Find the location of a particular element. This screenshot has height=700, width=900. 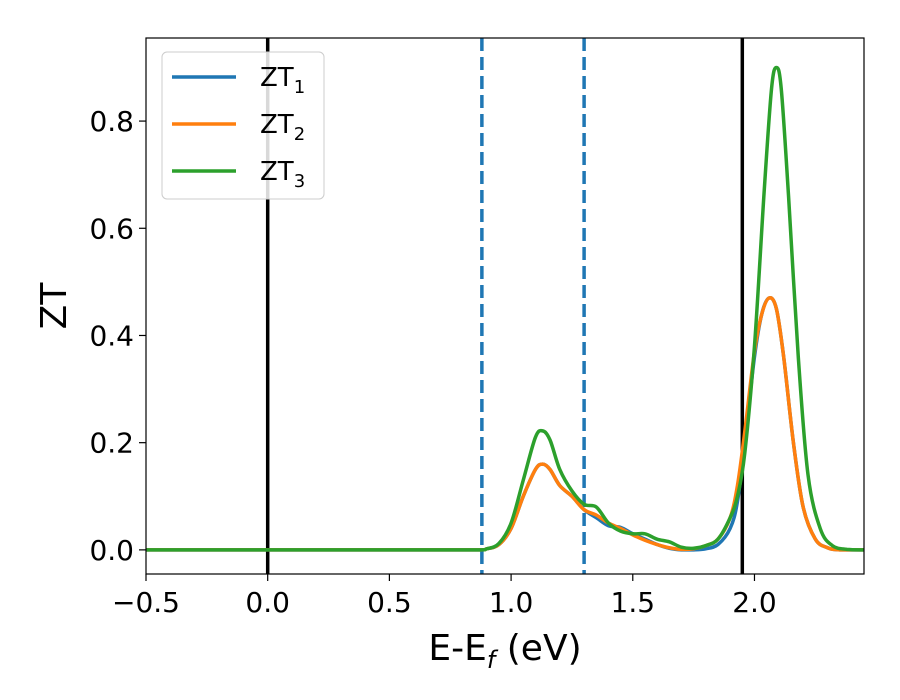

y-tick-label: 0.4 is located at coordinates (111, 335).